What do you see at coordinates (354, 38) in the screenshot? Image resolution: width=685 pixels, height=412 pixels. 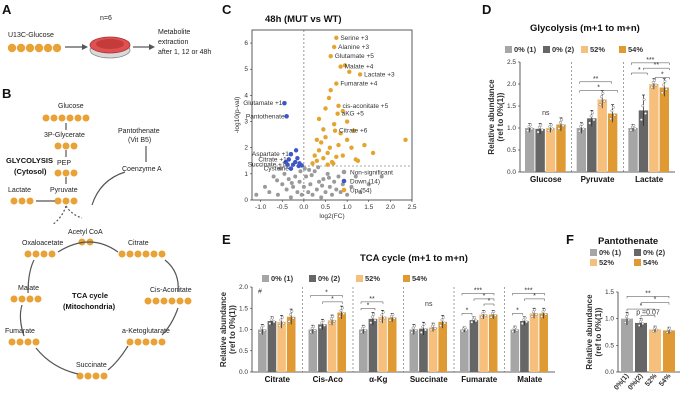 I see `point-label: Serine +3` at bounding box center [354, 38].